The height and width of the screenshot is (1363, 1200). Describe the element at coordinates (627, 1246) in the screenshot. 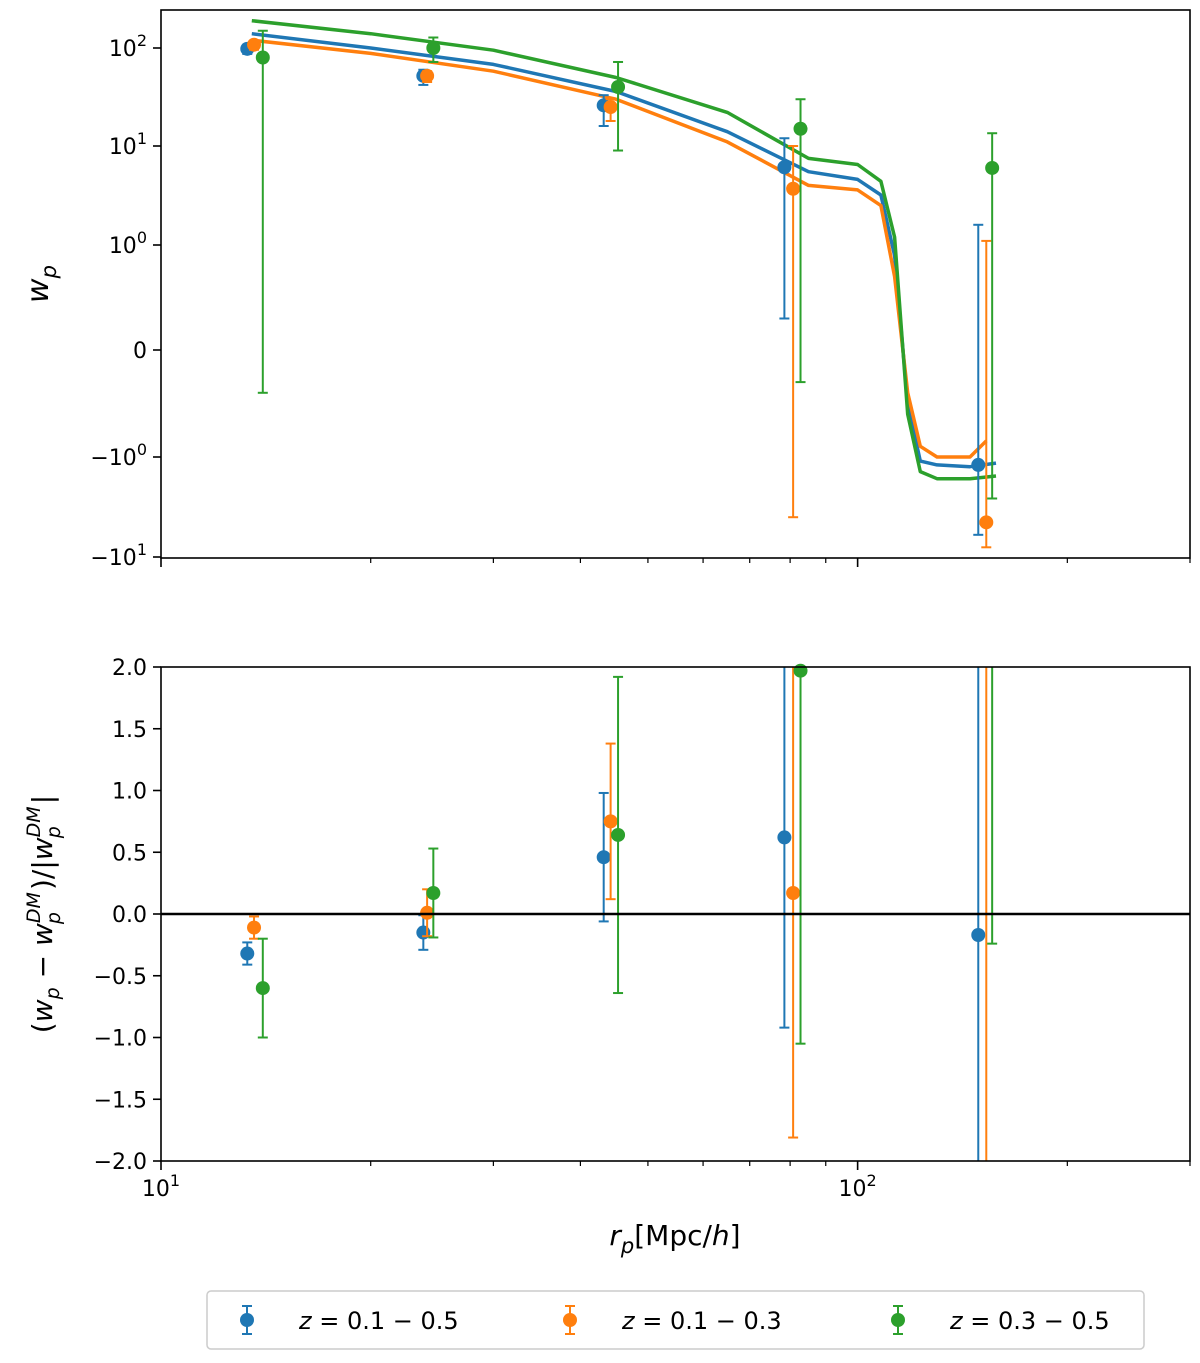

I see `x-label-p: p` at that location.